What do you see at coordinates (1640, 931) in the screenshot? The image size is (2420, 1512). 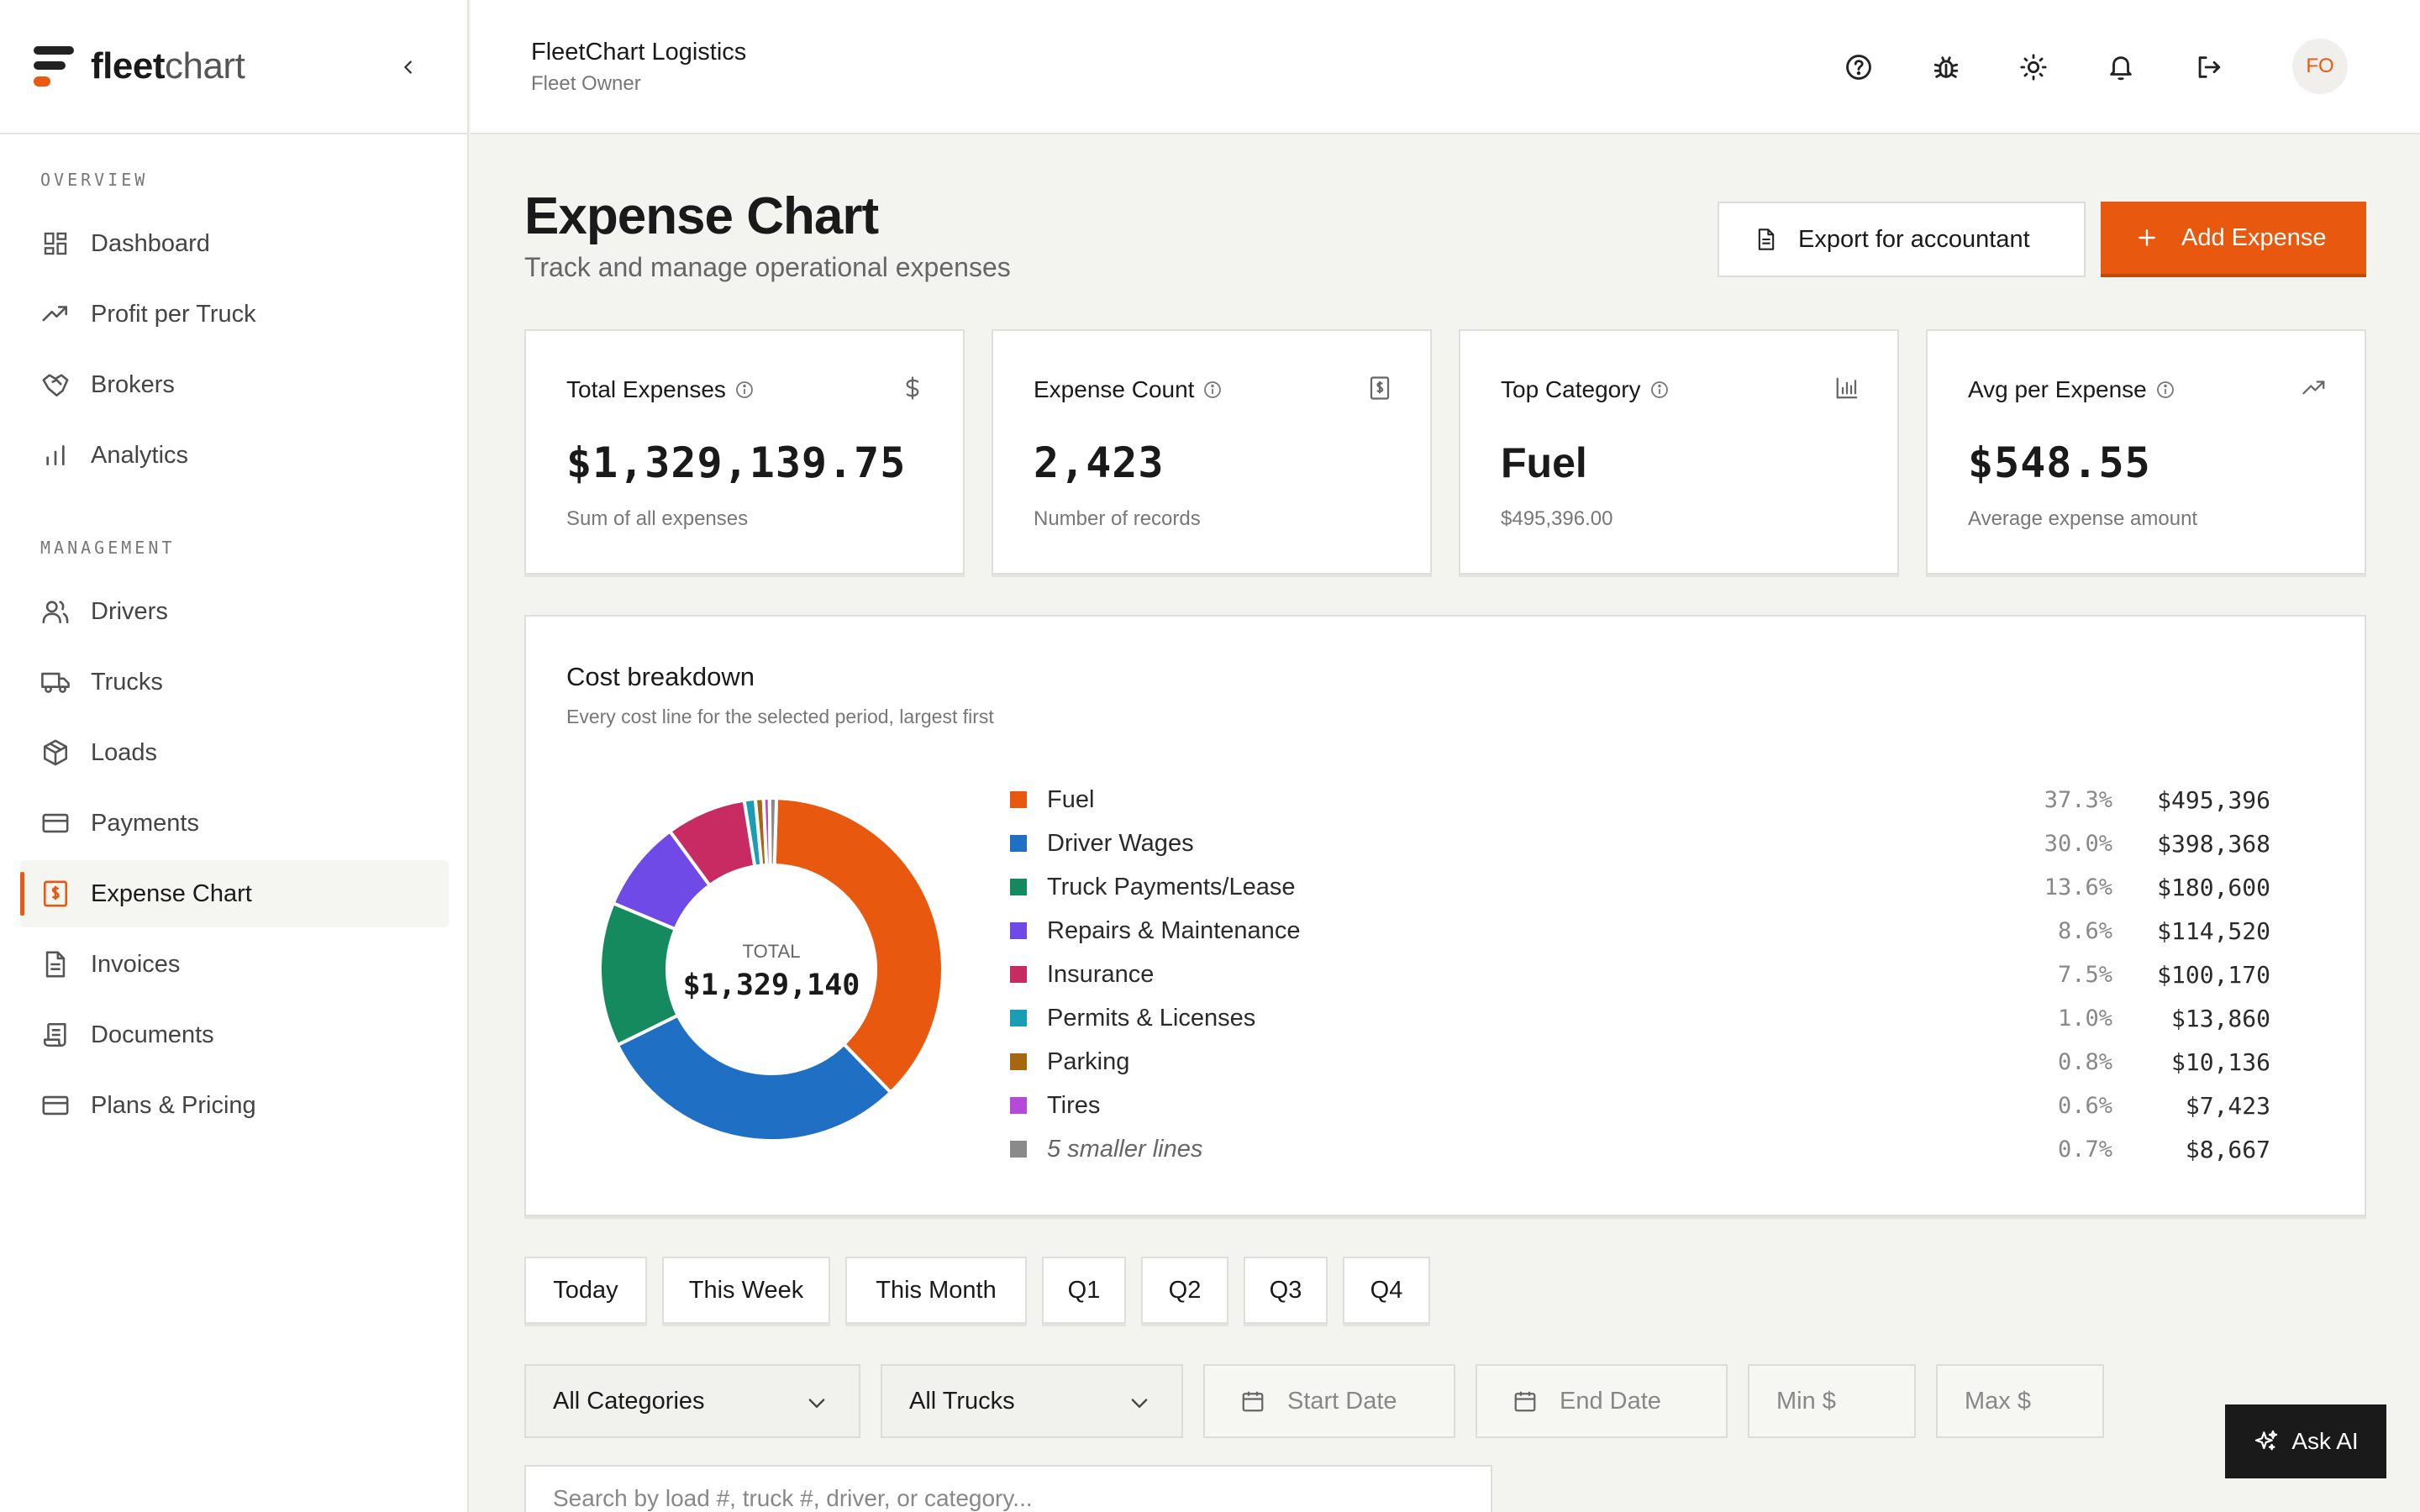 I see `legend-row: Repairs & Maintenance 8.6% $114,520` at bounding box center [1640, 931].